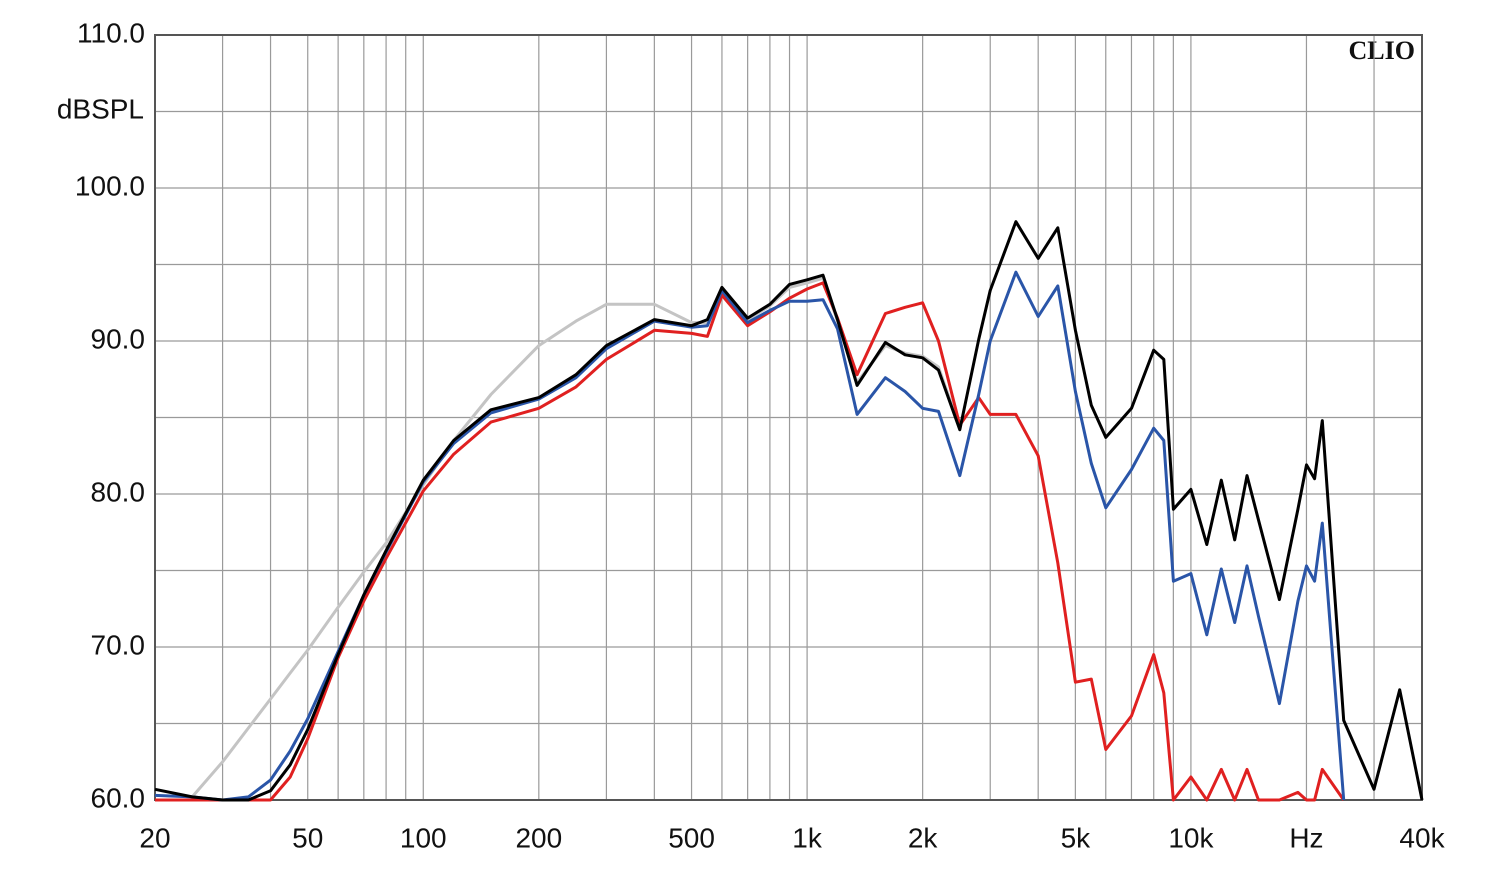 The width and height of the screenshot is (1500, 875). Describe the element at coordinates (100, 108) in the screenshot. I see `y-axis-label: dBSPL` at that location.